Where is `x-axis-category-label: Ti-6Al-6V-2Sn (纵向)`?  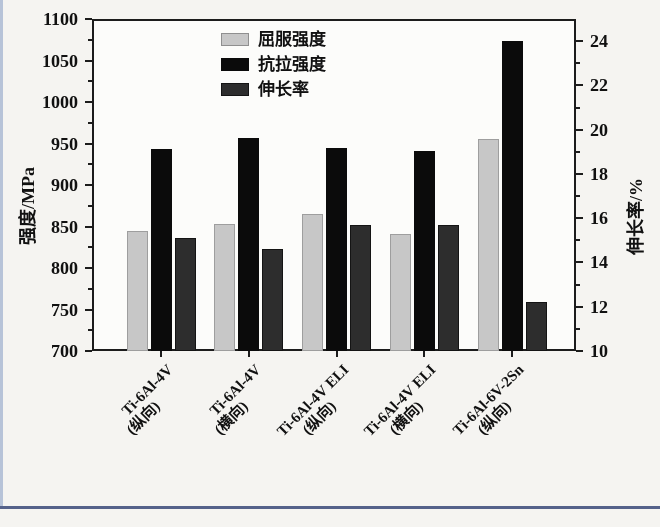 x-axis-category-label: Ti-6Al-6V-2Sn (纵向) is located at coordinates (457, 444).